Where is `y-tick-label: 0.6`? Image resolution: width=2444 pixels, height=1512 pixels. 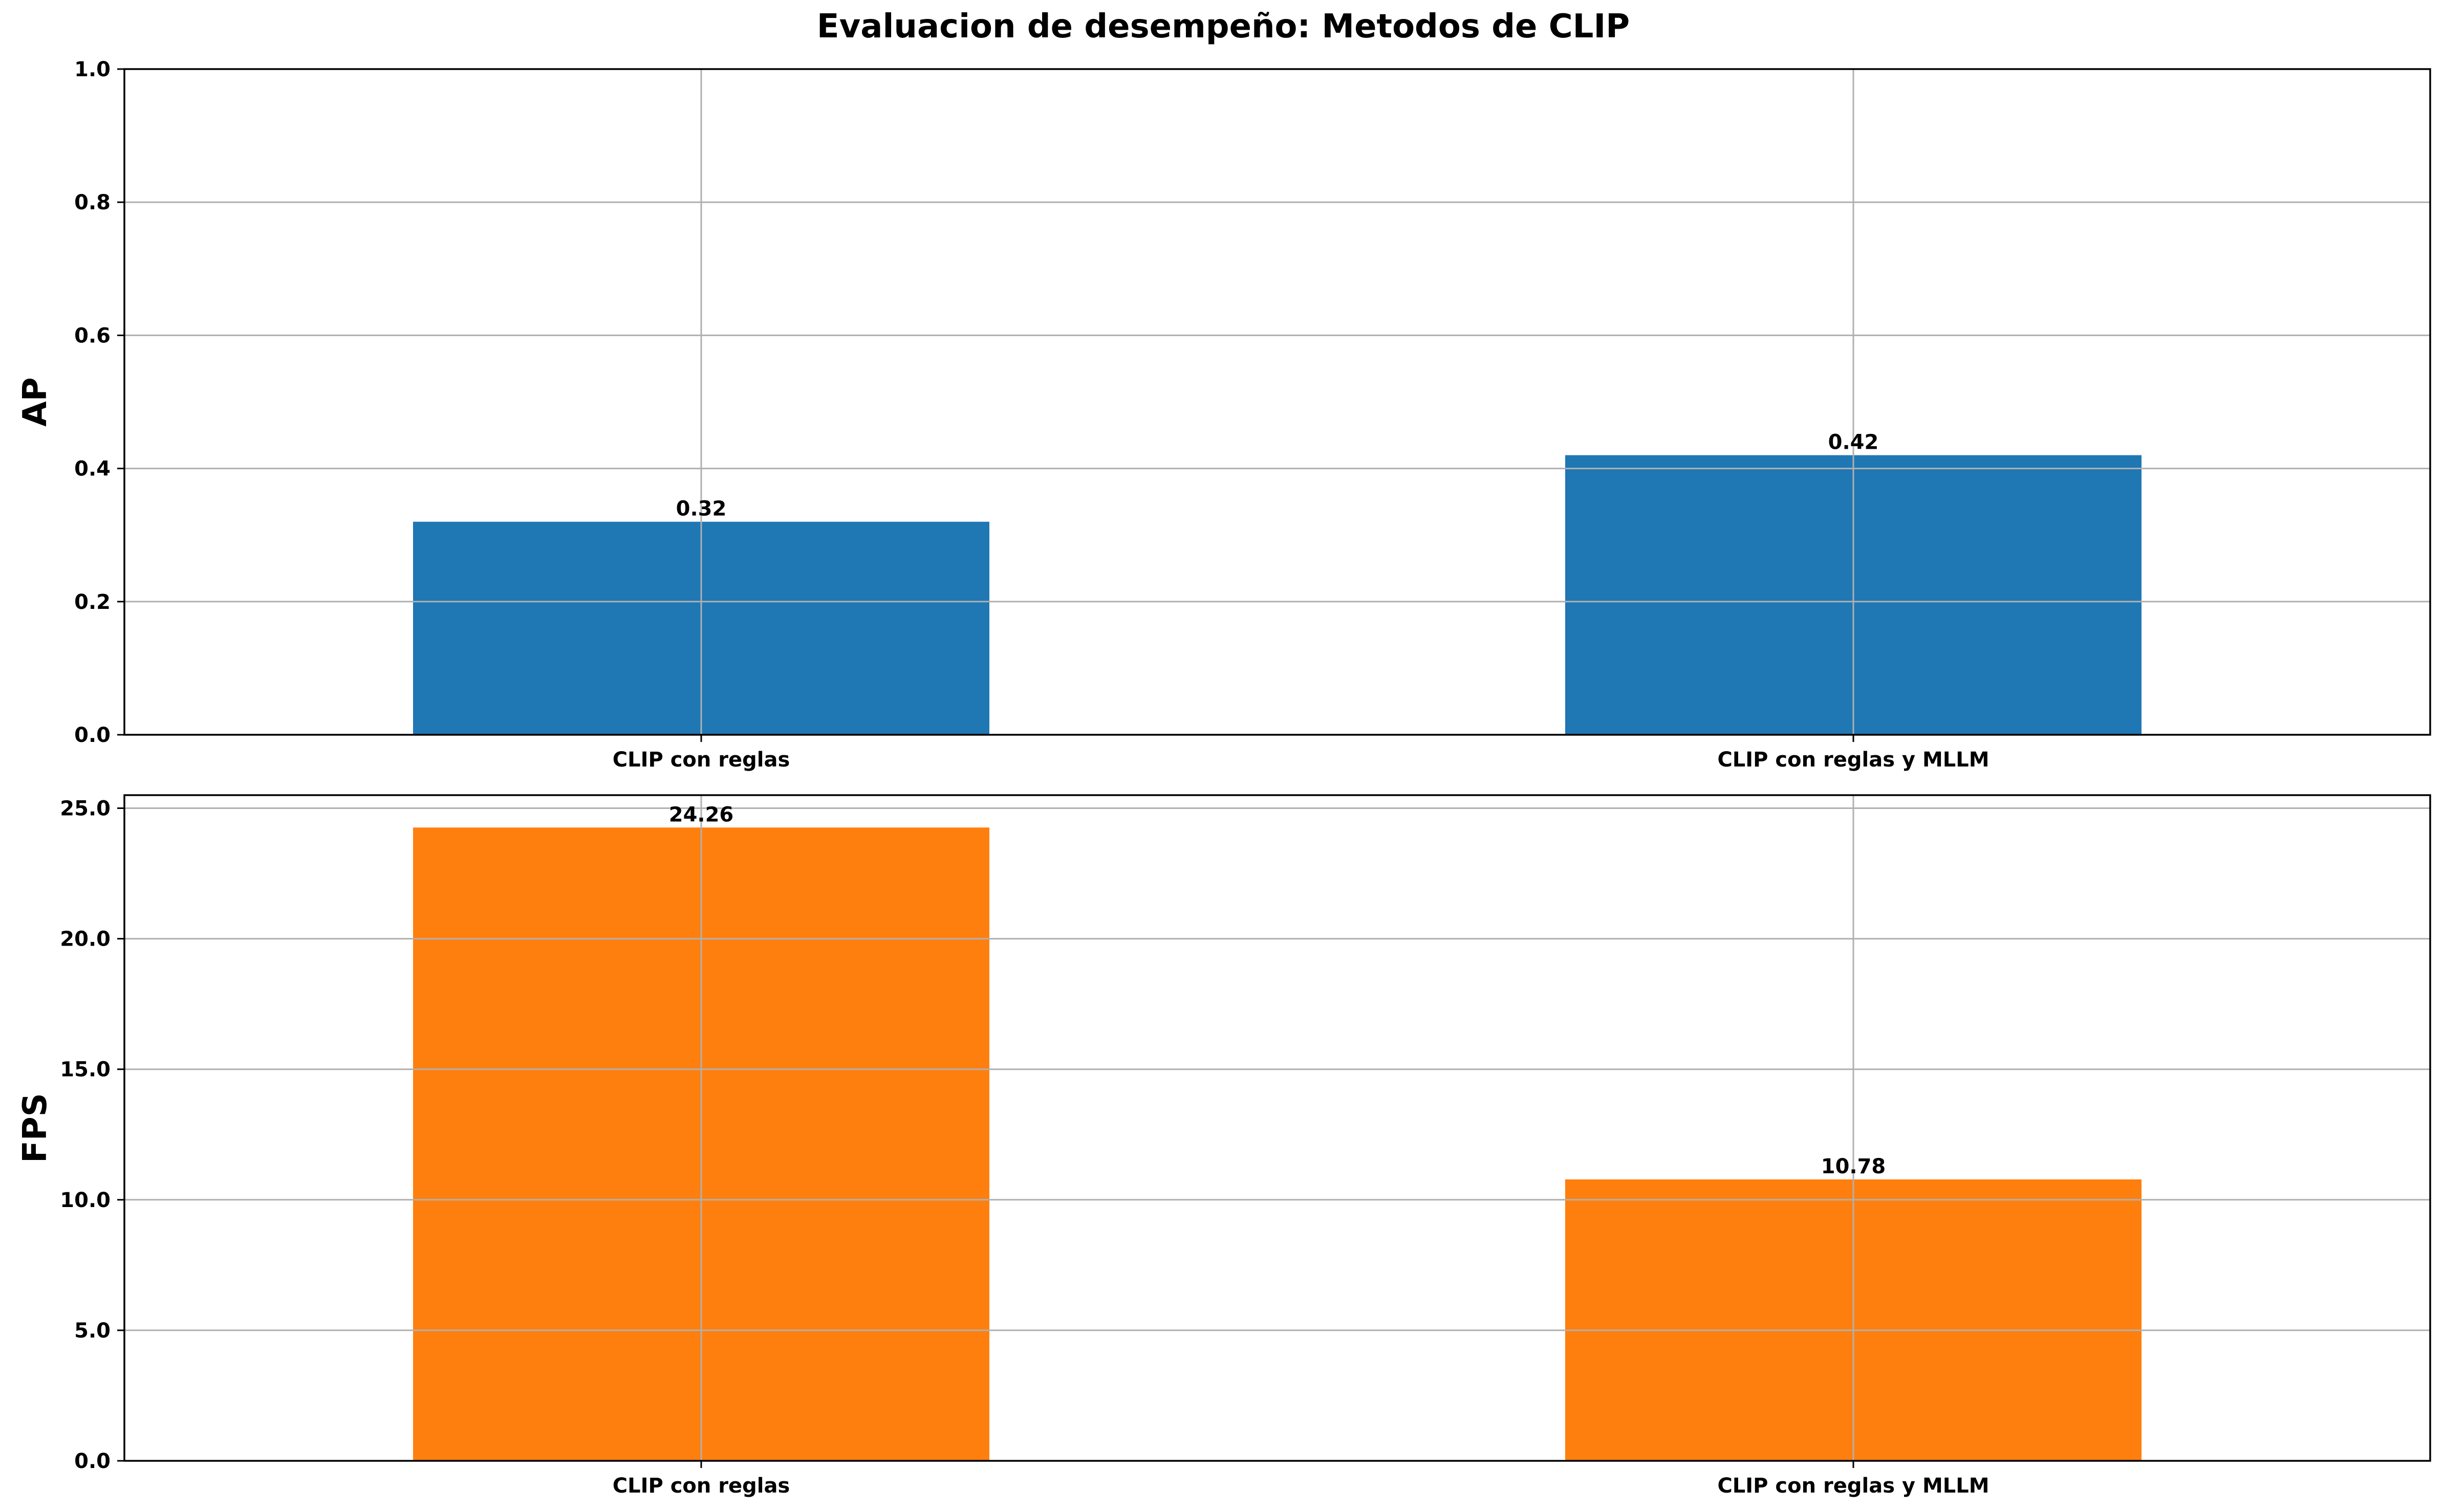
y-tick-label: 0.6 is located at coordinates (92, 335).